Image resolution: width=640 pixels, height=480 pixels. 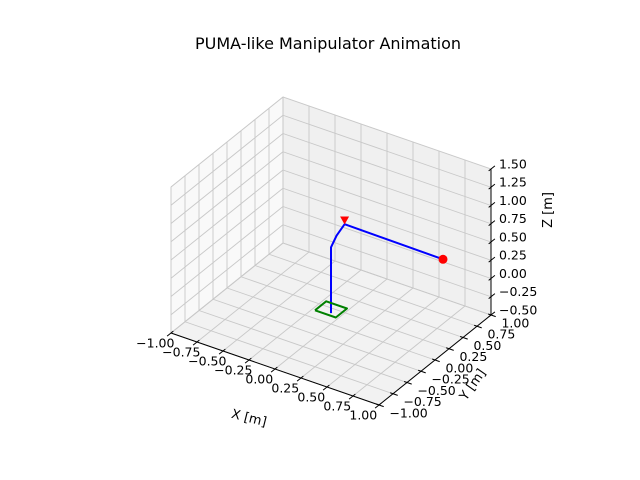 What do you see at coordinates (450, 379) in the screenshot?
I see `y-tick-label: −0.25` at bounding box center [450, 379].